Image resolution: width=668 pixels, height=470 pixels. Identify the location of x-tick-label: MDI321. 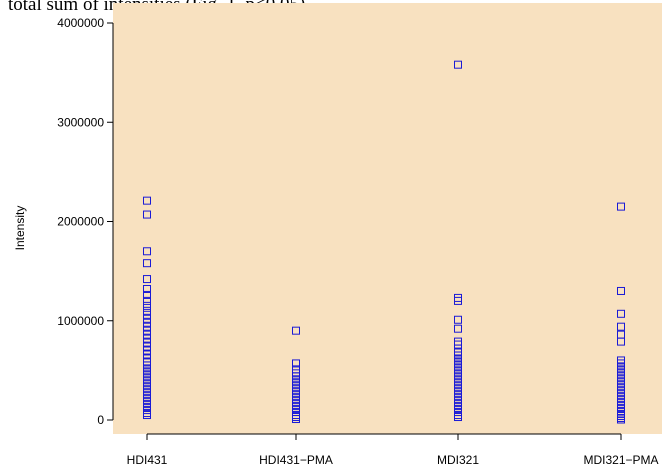
(458, 460).